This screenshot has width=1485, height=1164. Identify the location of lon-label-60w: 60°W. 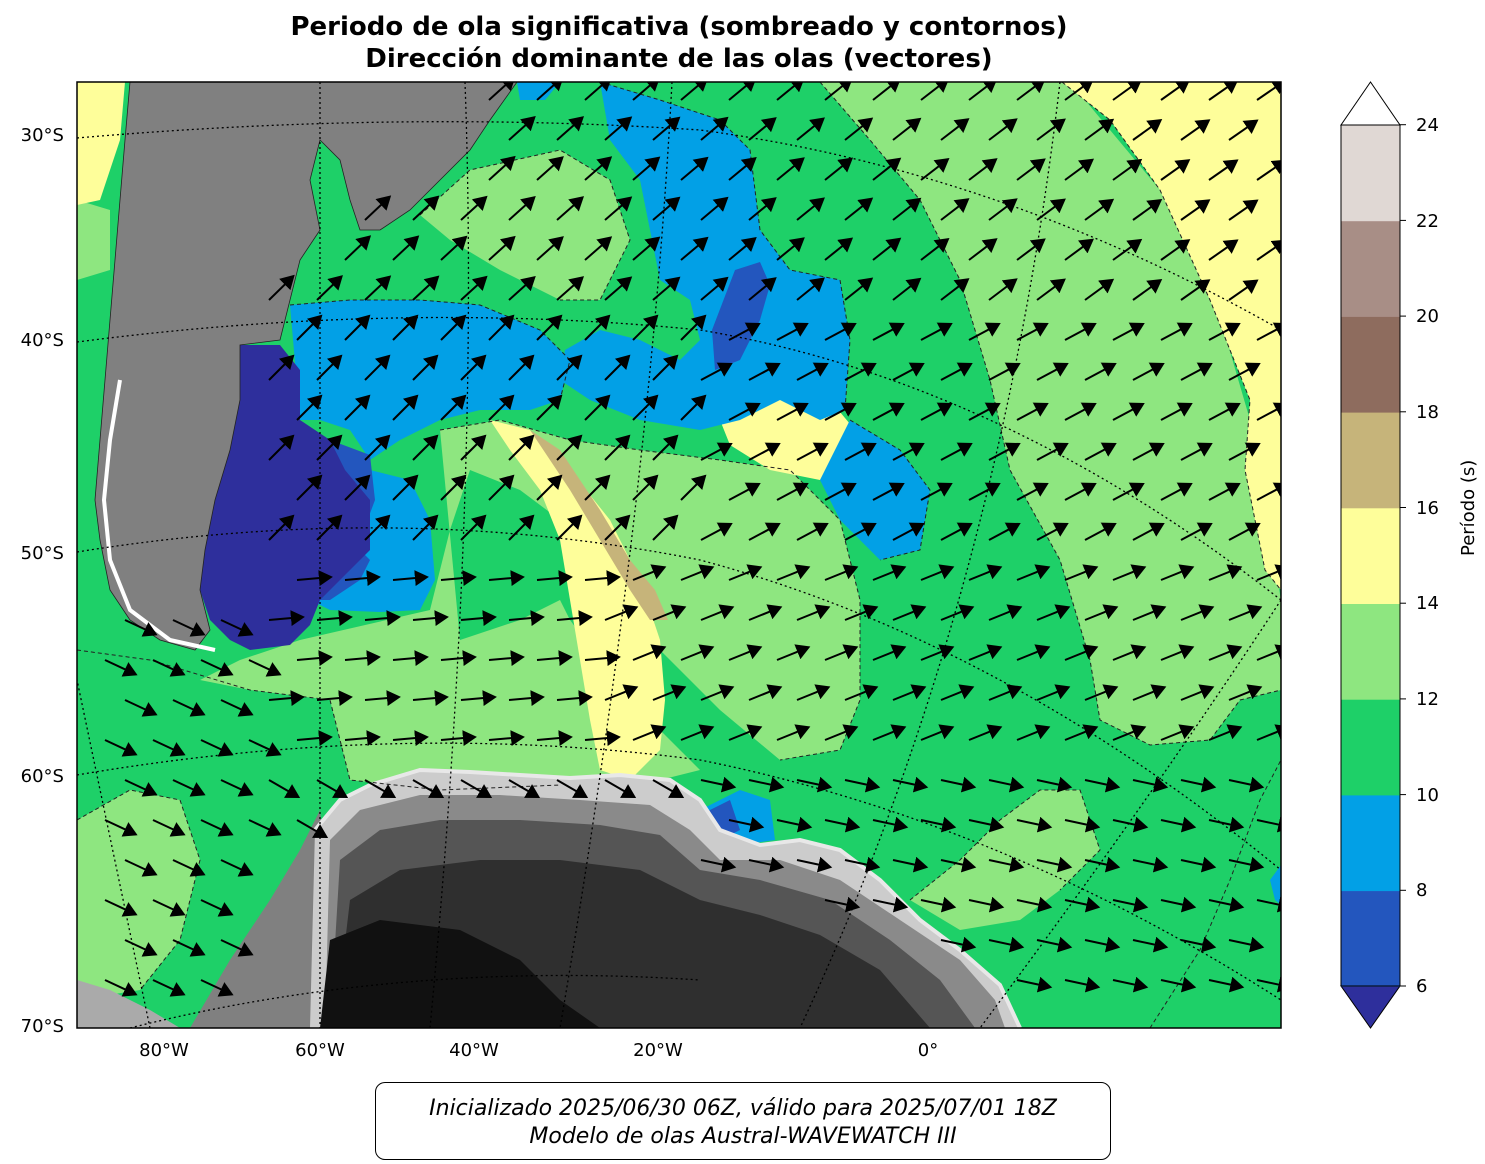
(320, 1050).